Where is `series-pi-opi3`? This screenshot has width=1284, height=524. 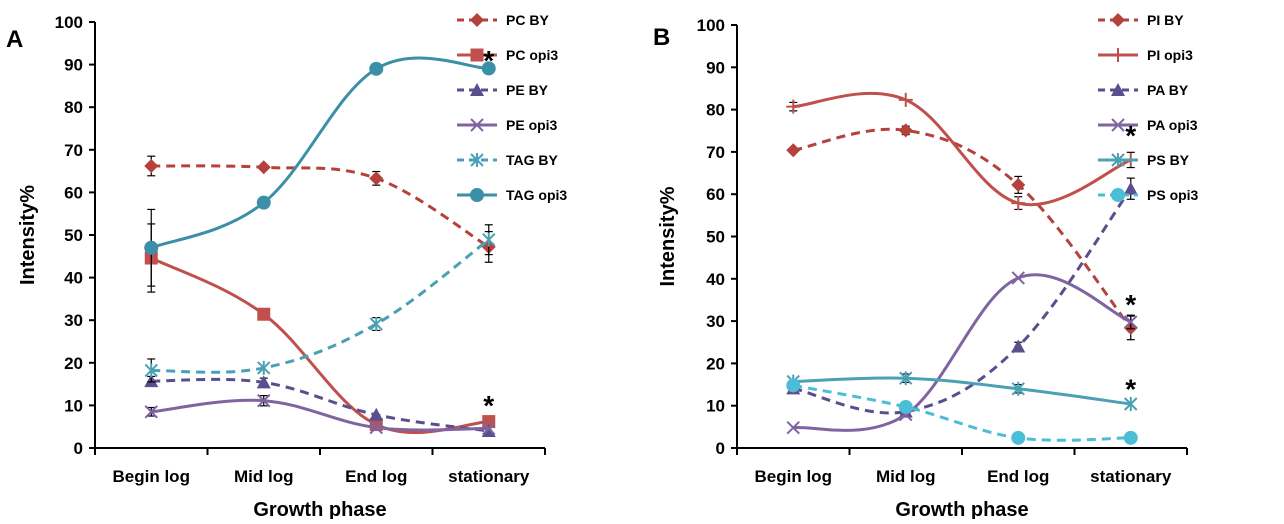
series-pi-opi3 is located at coordinates (962, 151).